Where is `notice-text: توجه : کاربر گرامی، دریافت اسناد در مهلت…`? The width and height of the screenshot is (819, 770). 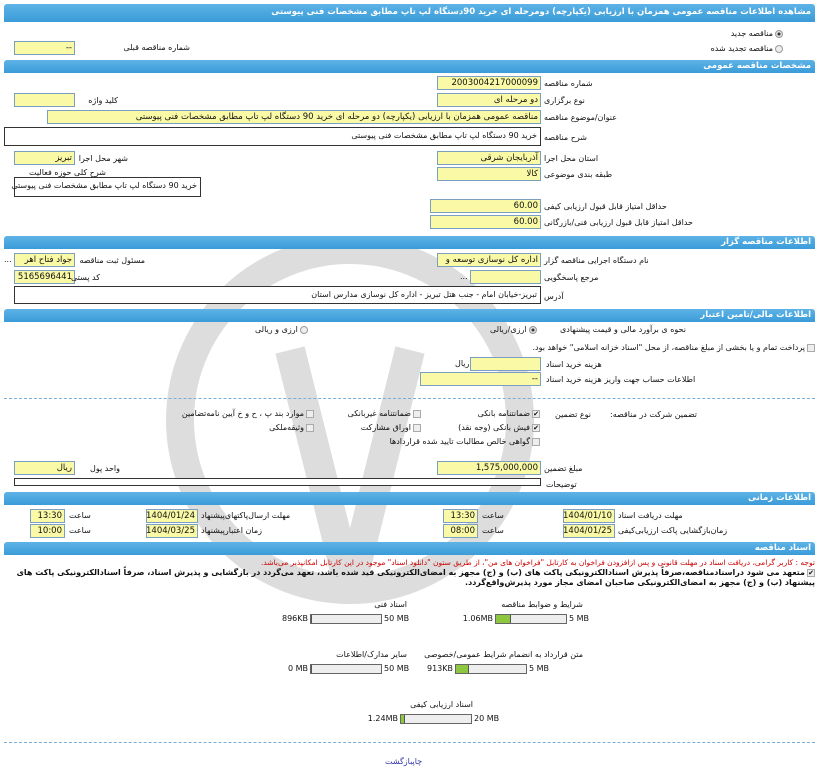
notice-text: توجه : کاربر گرامی، دریافت اسناد در مهلت… is located at coordinates (538, 562).